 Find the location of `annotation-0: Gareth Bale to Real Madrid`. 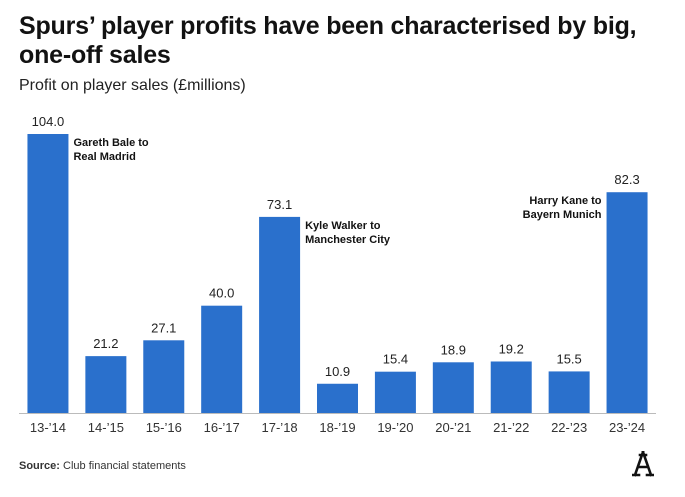

annotation-0: Gareth Bale to Real Madrid is located at coordinates (110, 150).